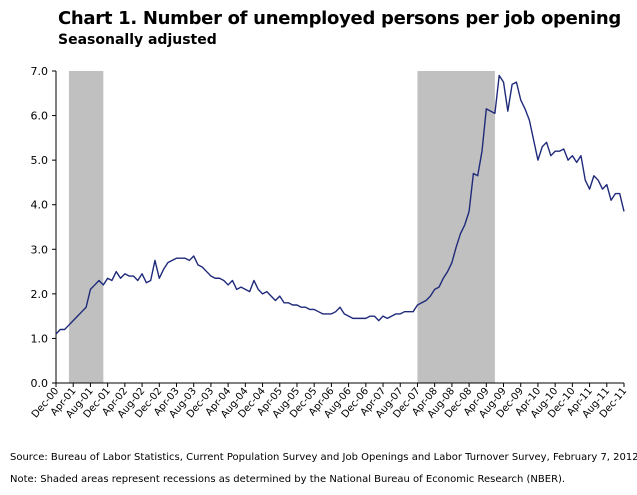 This screenshot has width=637, height=495. What do you see at coordinates (40, 205) in the screenshot?
I see `y-tick-label: 4.0` at bounding box center [40, 205].